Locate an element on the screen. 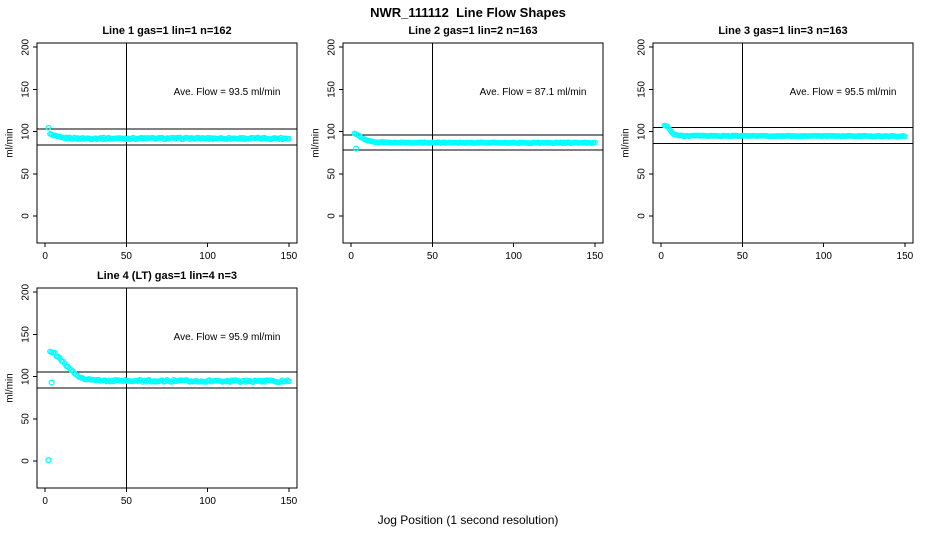  ave-flow-annotation: Ave. Flow = 87.1 ml/min is located at coordinates (533, 92).